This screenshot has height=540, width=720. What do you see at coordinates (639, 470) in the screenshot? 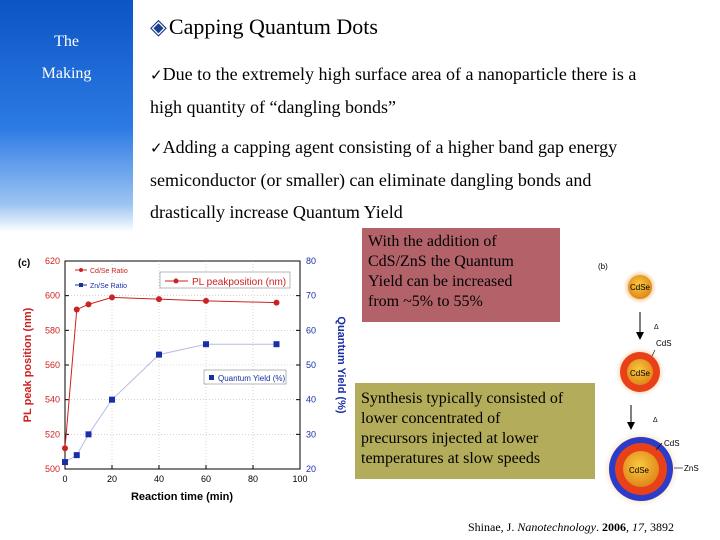
I see `core-label-3: CdSe` at bounding box center [639, 470].